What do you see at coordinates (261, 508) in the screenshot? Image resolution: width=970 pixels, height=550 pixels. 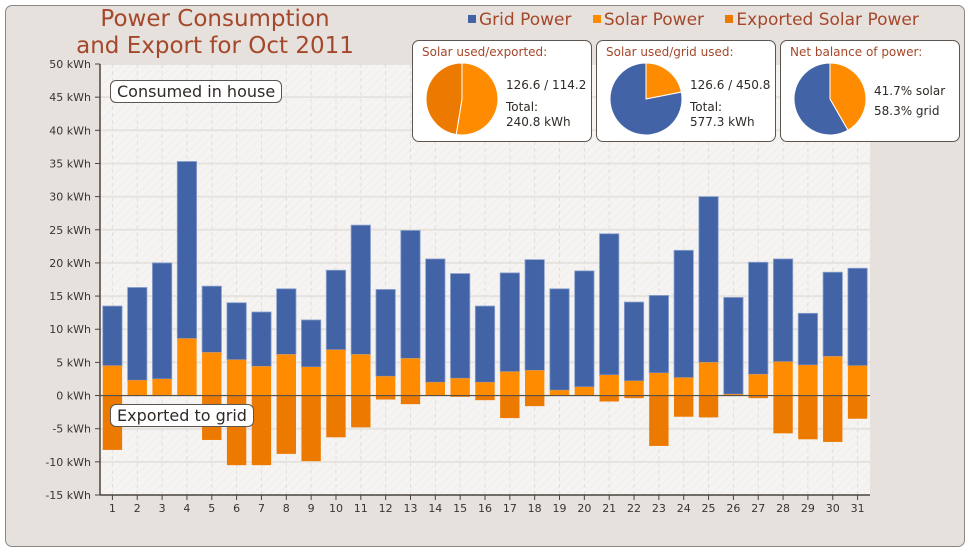 I see `x-tick-label: 7` at bounding box center [261, 508].